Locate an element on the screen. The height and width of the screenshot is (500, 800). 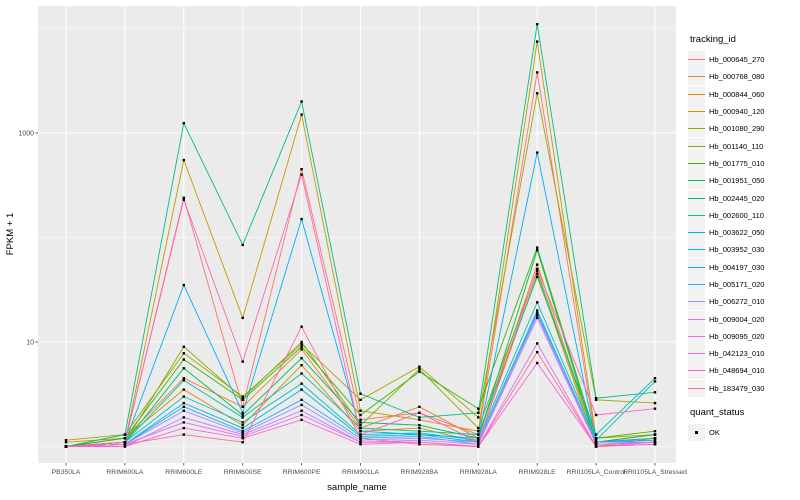
legend-label: Hb_001775_010 is located at coordinates (737, 163).